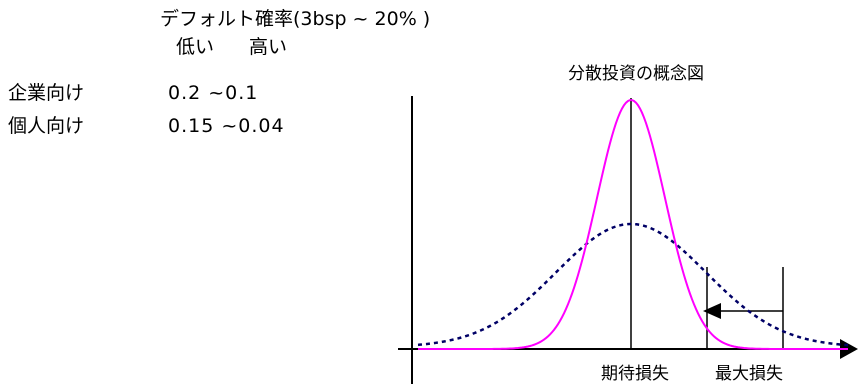  I want to click on row-values-corporate: 0.2 ~0.1, so click(213, 93).